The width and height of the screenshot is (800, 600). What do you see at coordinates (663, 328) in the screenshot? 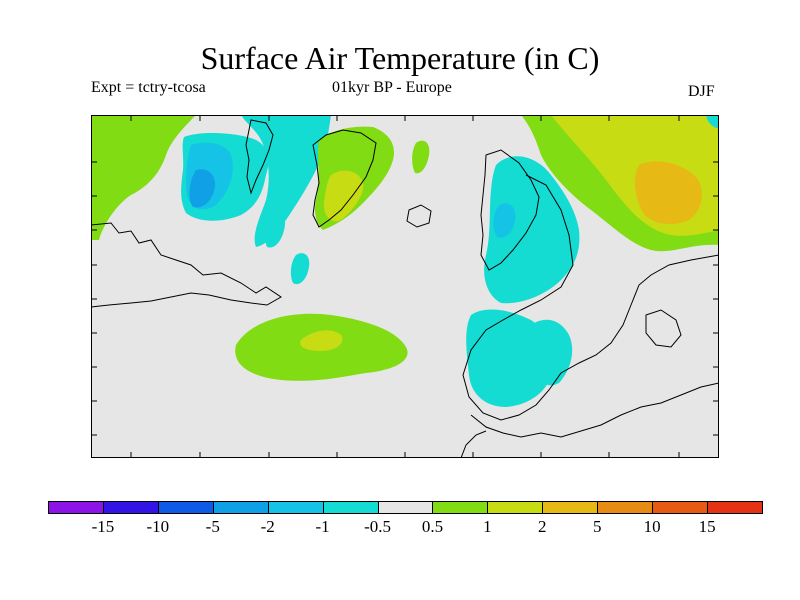
I see `coastline-caspian-black-sea` at bounding box center [663, 328].